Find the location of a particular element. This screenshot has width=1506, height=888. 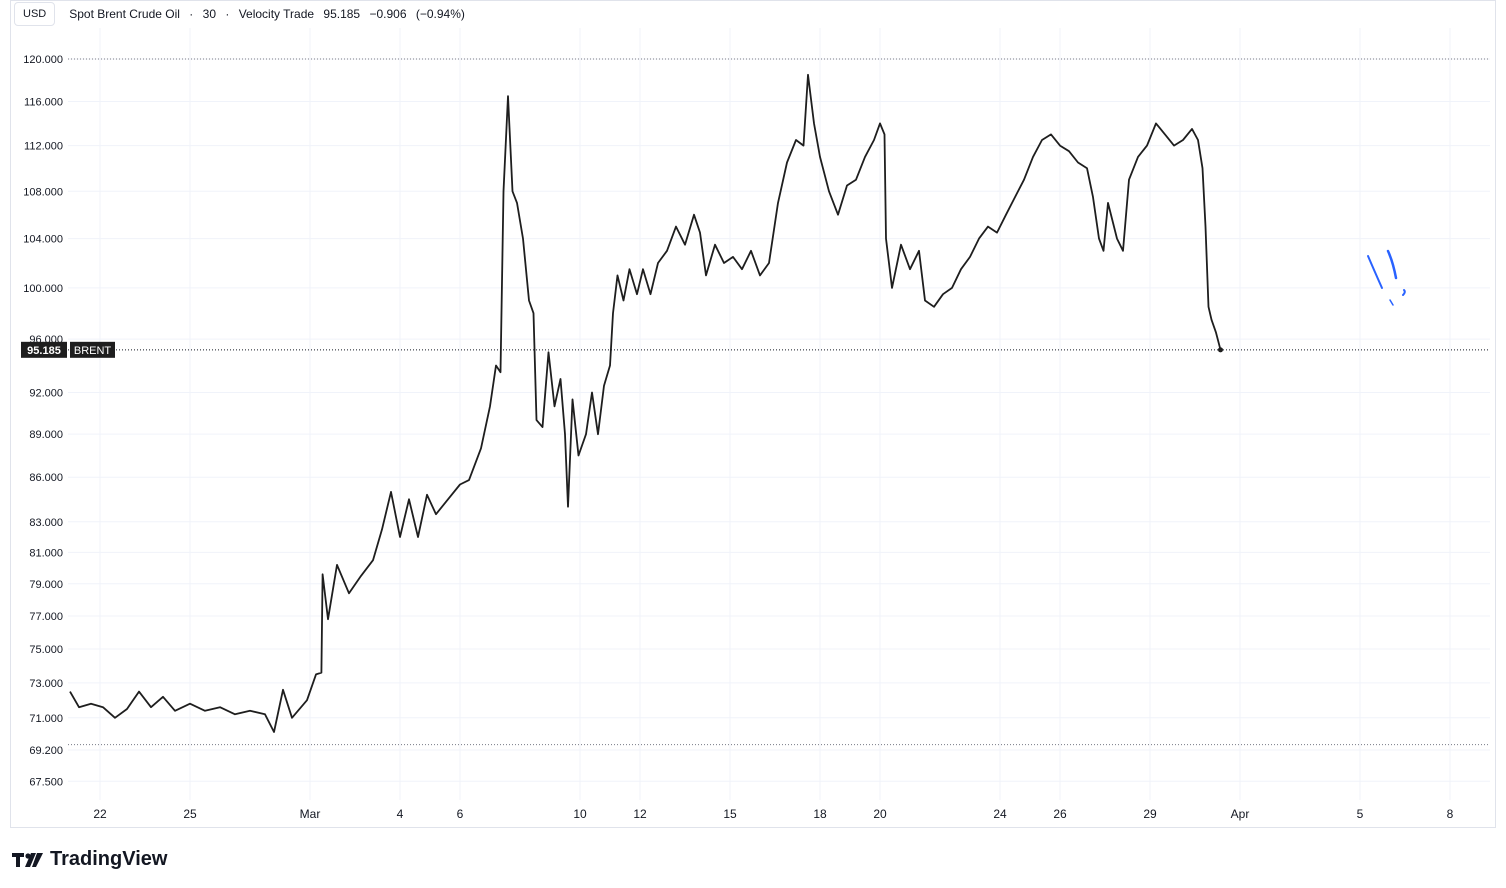

y-tick-label: 81.000 is located at coordinates (46, 553).